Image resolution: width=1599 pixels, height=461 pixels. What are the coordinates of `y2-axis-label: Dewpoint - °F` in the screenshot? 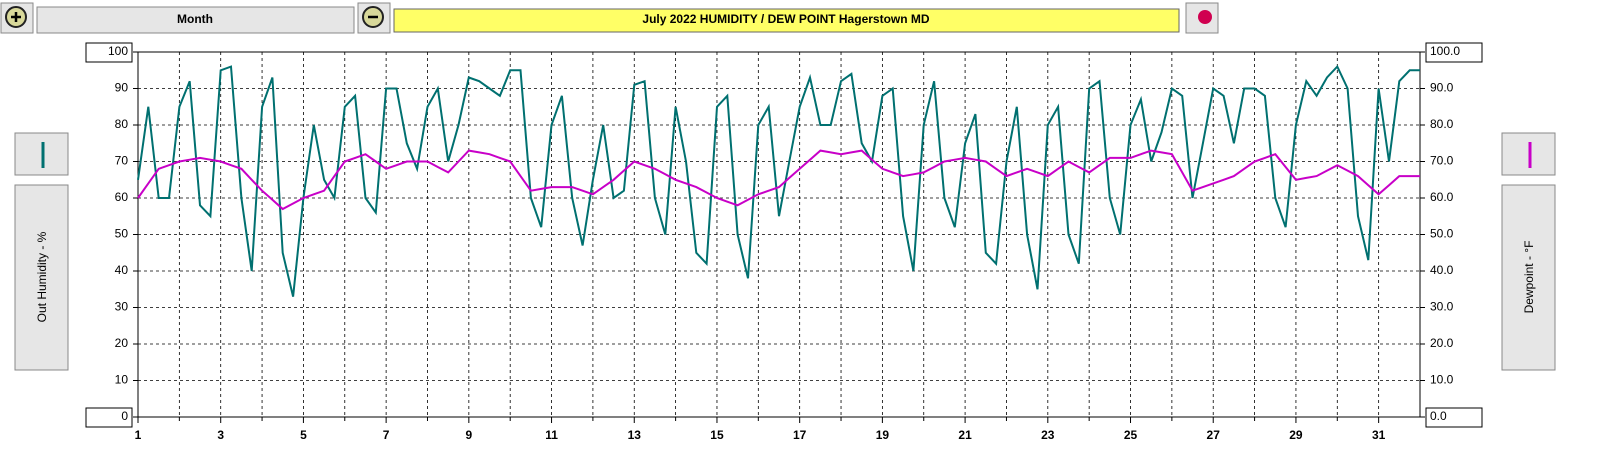 It's located at (1529, 277).